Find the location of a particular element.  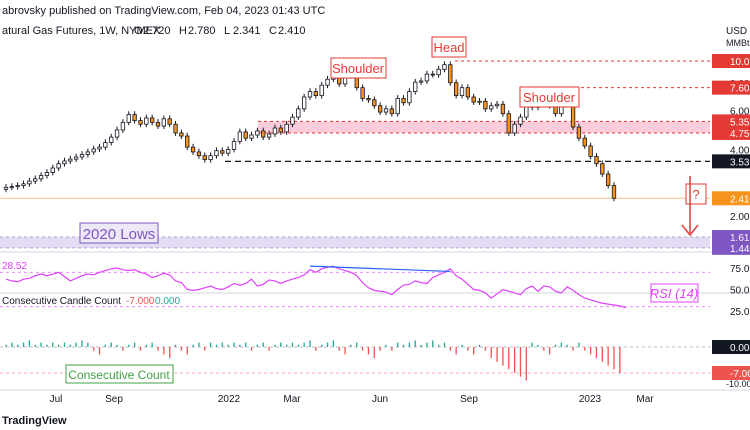

count-tick: -10.000 is located at coordinates (738, 384).